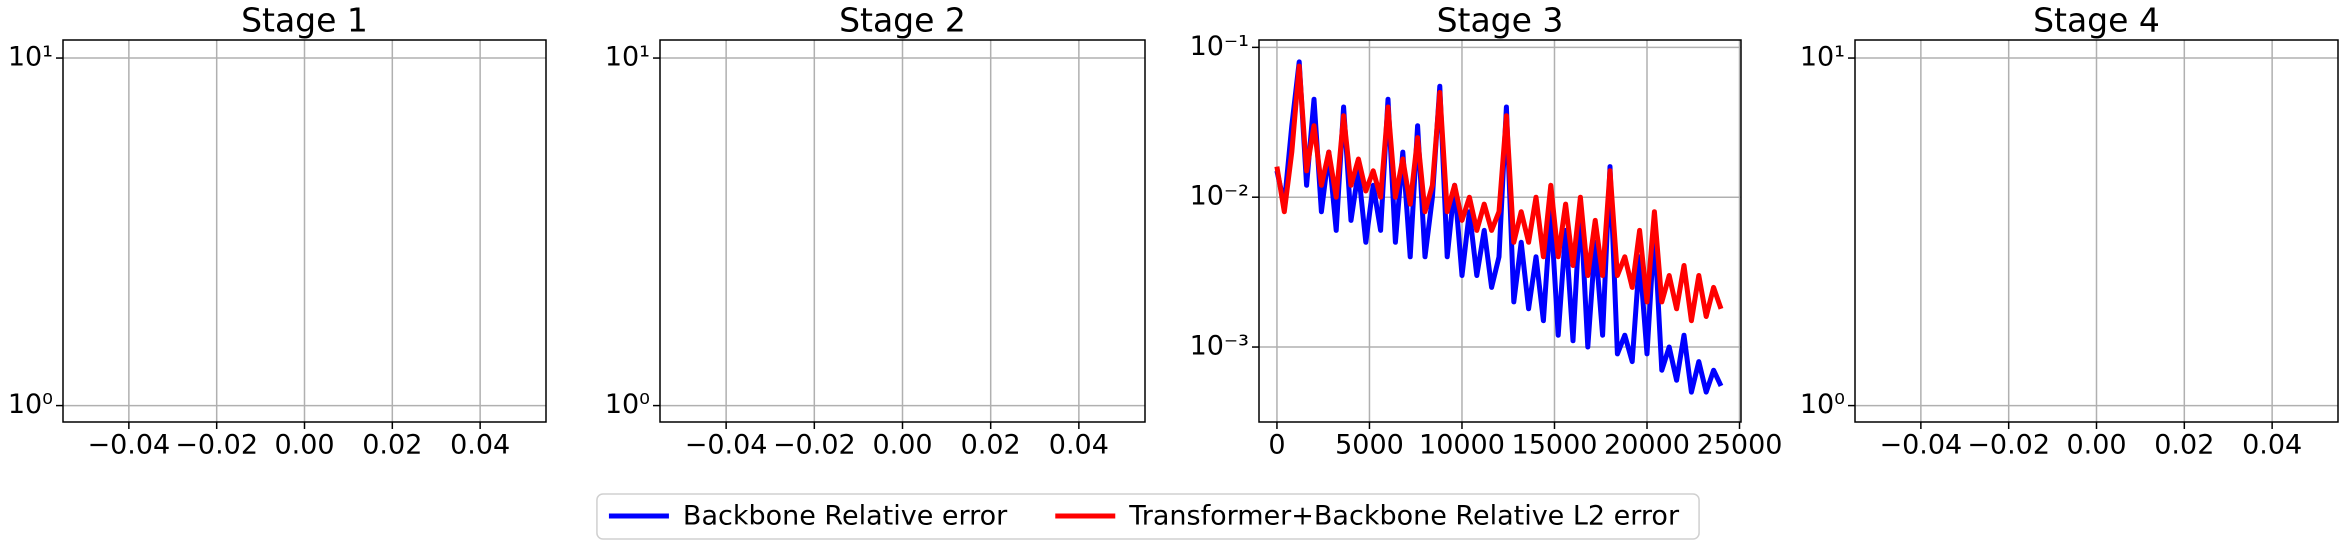 Image resolution: width=2347 pixels, height=553 pixels. What do you see at coordinates (1219, 196) in the screenshot?
I see `y-tick-label: 10⁻²` at bounding box center [1219, 196].